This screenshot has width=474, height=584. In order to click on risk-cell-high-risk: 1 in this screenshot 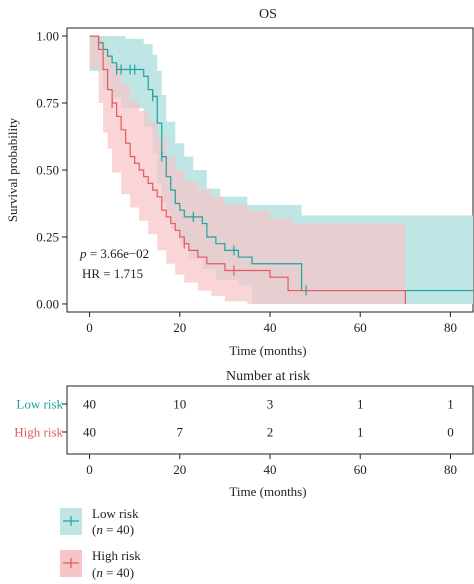, I will do `click(360, 432)`.